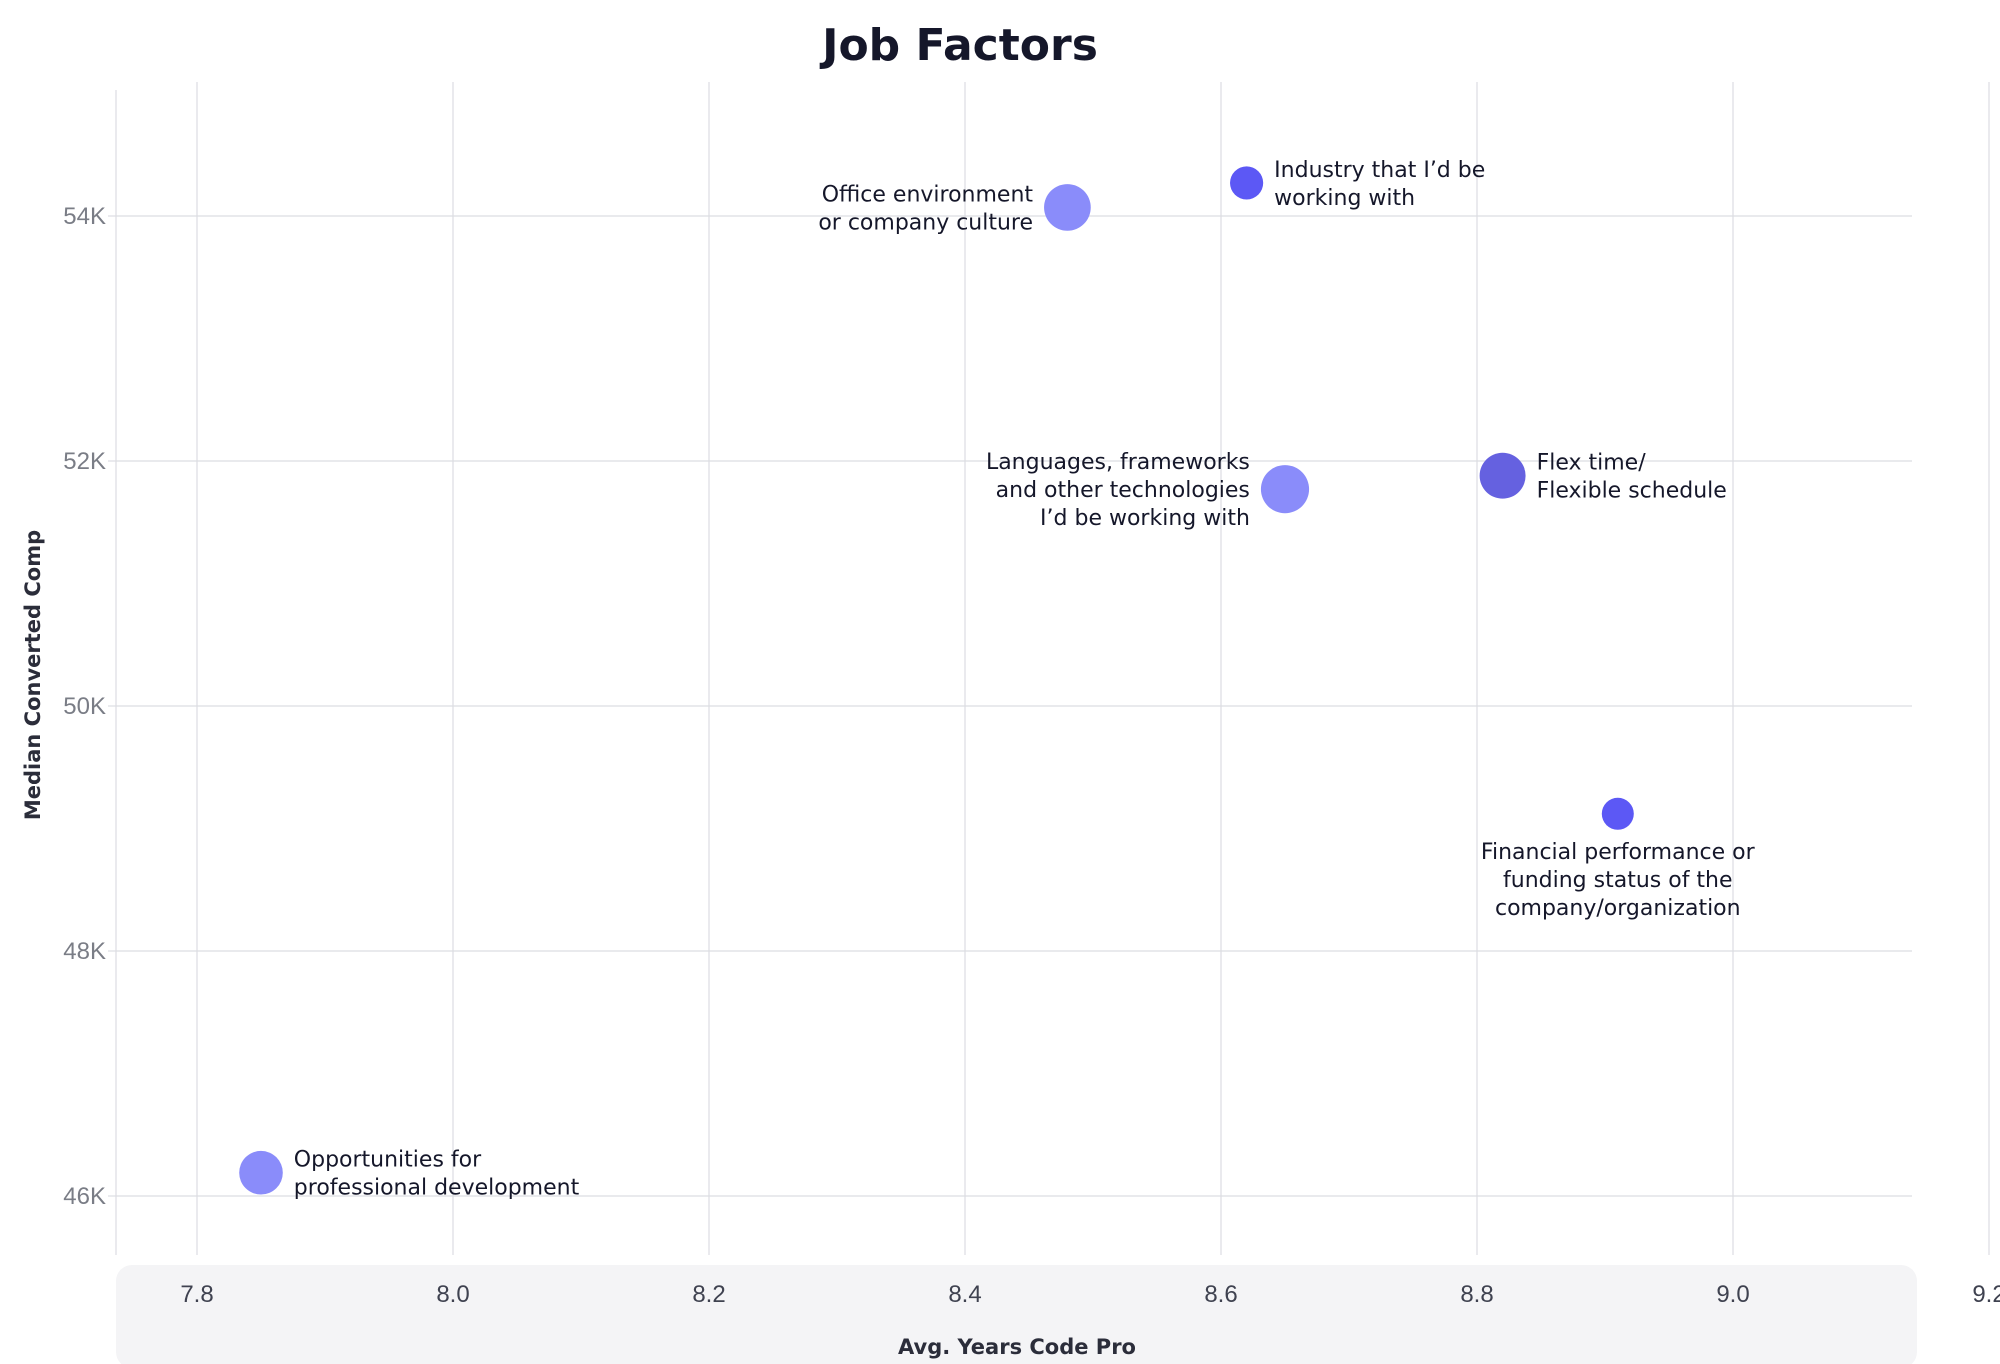 This screenshot has height=1364, width=2000. Describe the element at coordinates (452, 1294) in the screenshot. I see `x-tick-label: 8.0` at that location.